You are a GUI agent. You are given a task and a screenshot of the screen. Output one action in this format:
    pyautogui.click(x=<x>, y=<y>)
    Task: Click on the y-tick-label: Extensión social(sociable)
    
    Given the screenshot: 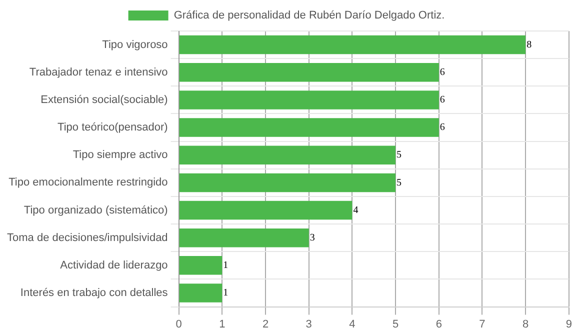 What is the action you would take?
    pyautogui.click(x=104, y=100)
    